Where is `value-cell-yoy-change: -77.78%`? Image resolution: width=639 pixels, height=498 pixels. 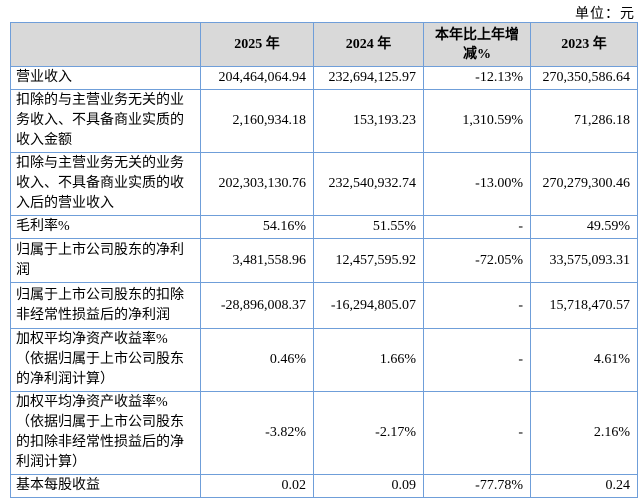 value-cell-yoy-change: -77.78% is located at coordinates (477, 486).